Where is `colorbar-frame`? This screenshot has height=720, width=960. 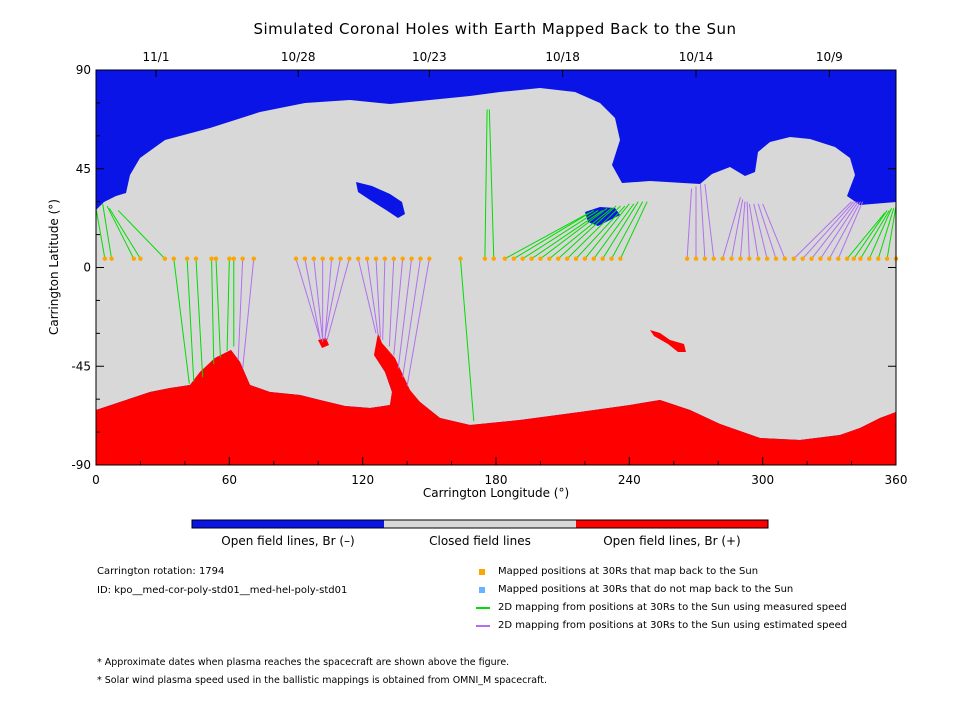 colorbar-frame is located at coordinates (480, 524).